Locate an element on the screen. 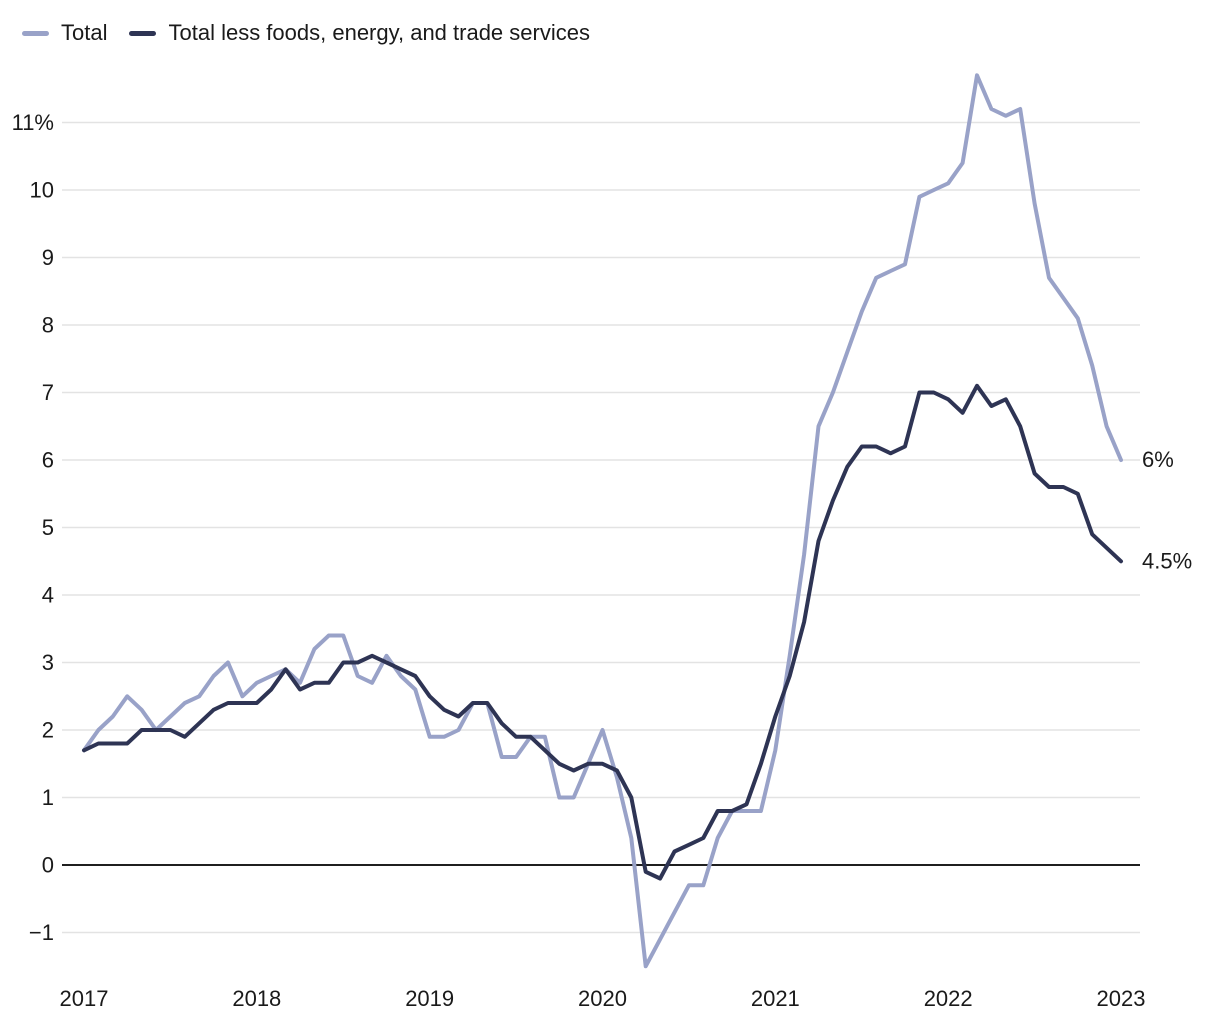  end-label-core: 4.5% is located at coordinates (1167, 560).